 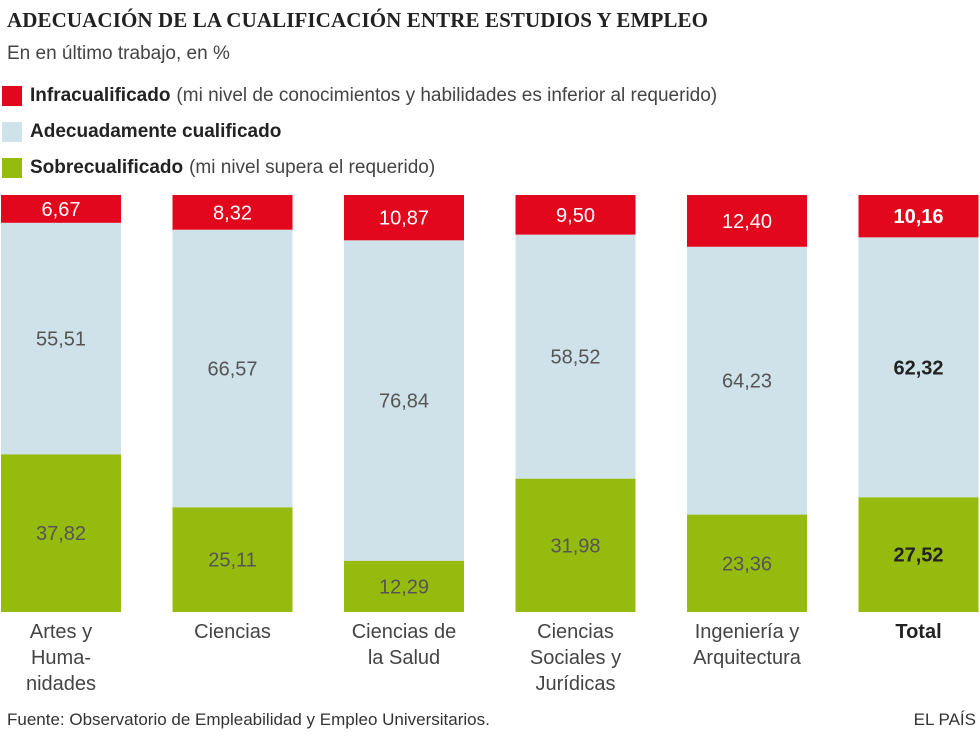 What do you see at coordinates (12, 168) in the screenshot?
I see `legend-swatch-sobrecualificado` at bounding box center [12, 168].